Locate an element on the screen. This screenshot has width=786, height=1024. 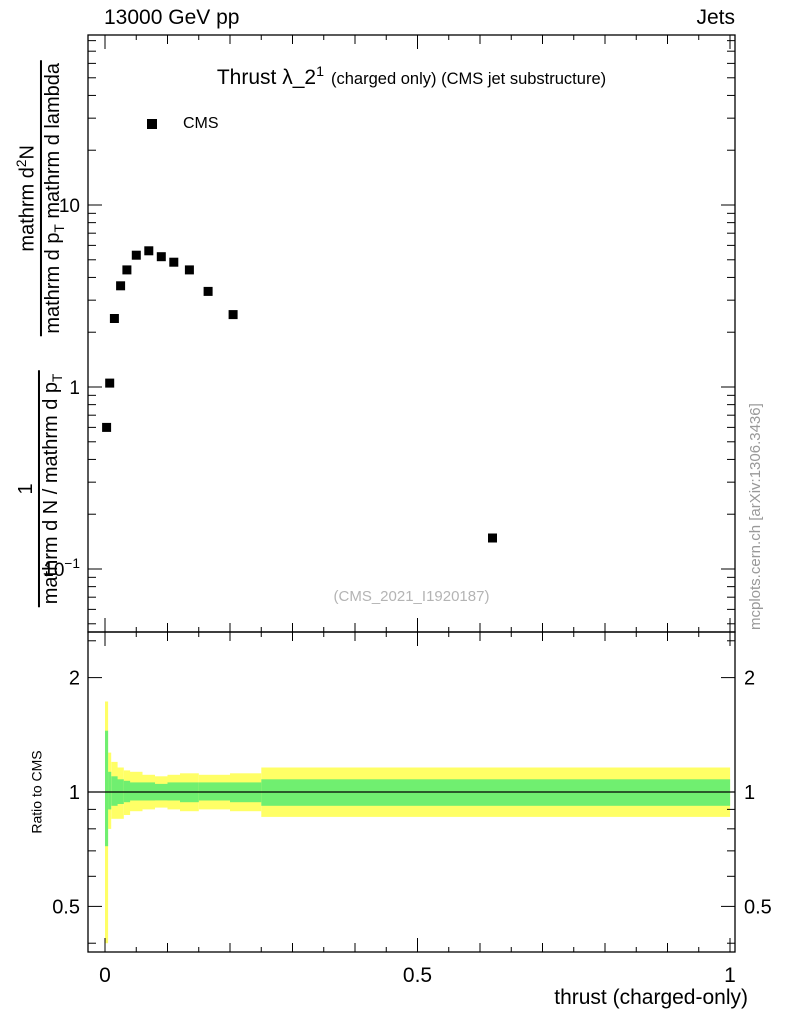
plot-title-detail: (charged only) (CMS jet substructure) is located at coordinates (469, 79).